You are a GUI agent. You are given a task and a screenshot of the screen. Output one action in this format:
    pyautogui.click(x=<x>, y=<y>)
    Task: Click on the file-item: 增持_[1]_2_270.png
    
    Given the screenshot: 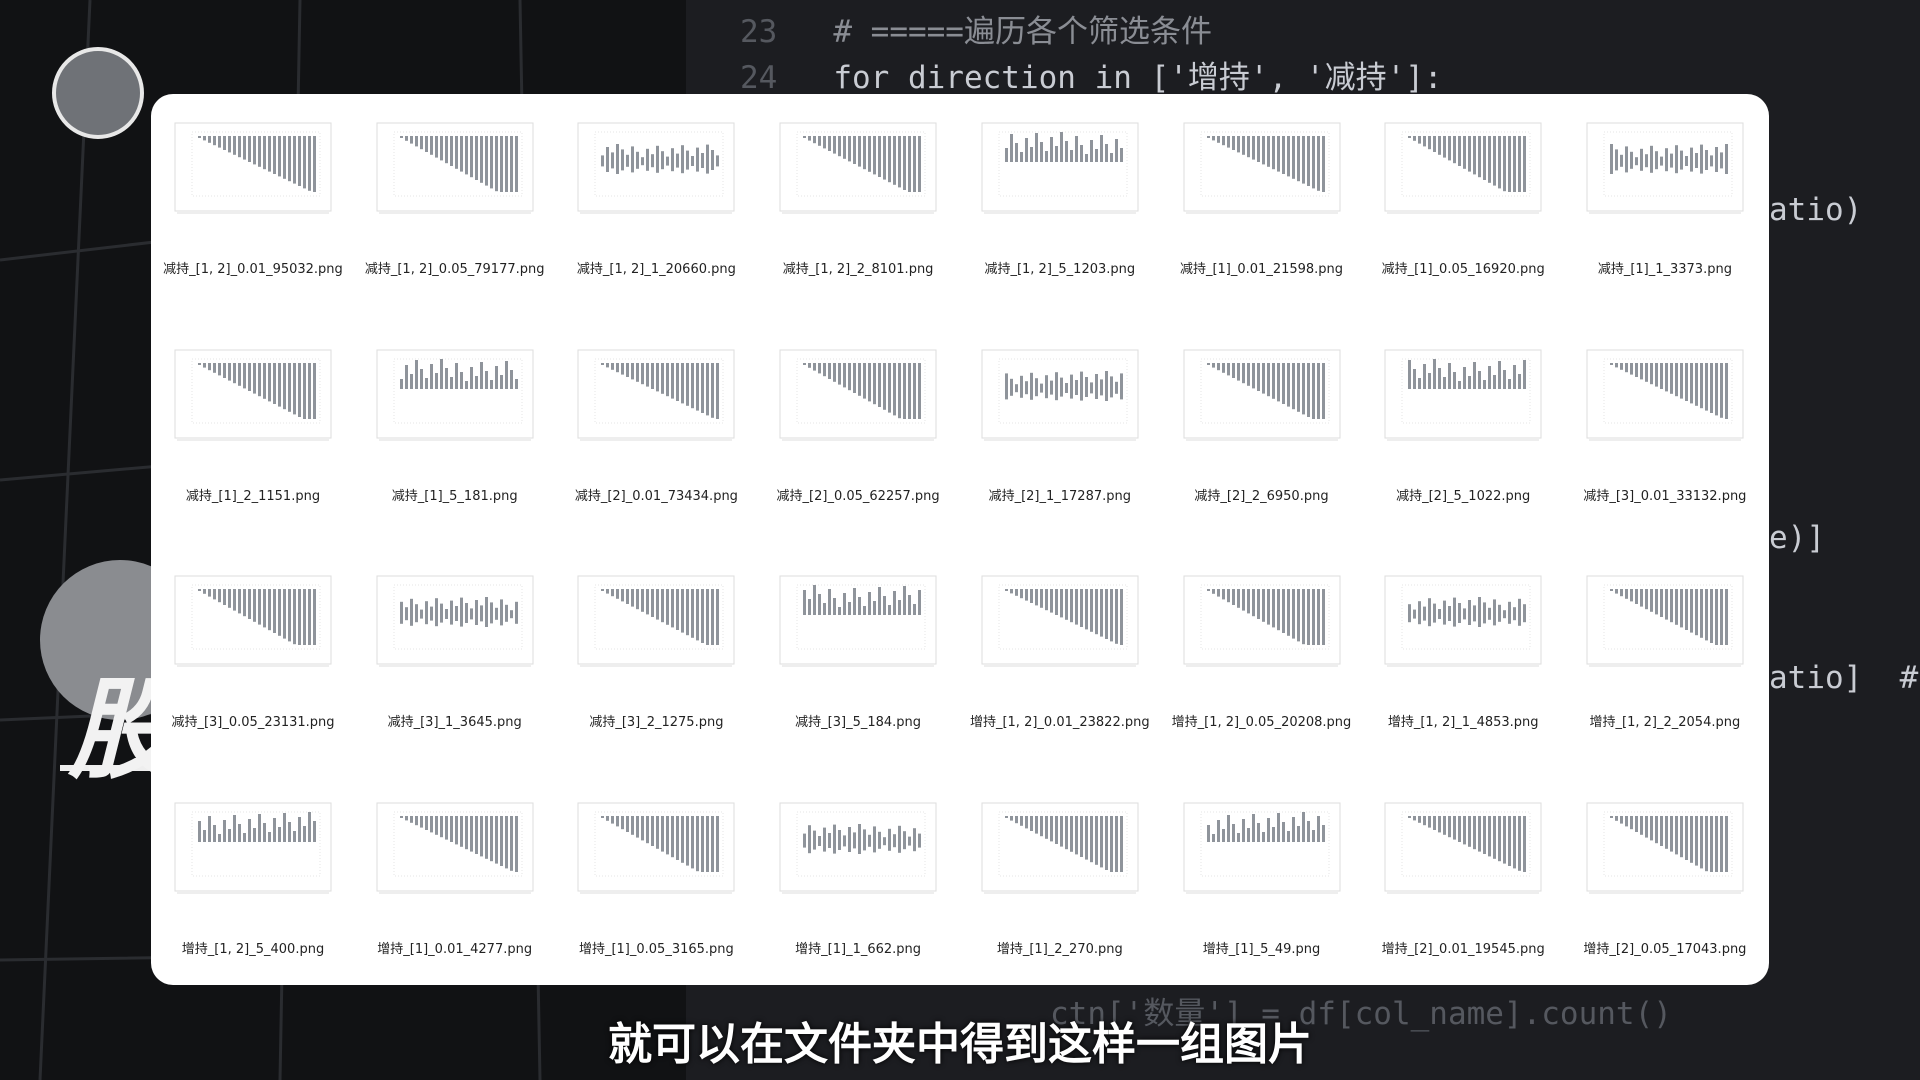 What is the action you would take?
    pyautogui.click(x=1060, y=879)
    